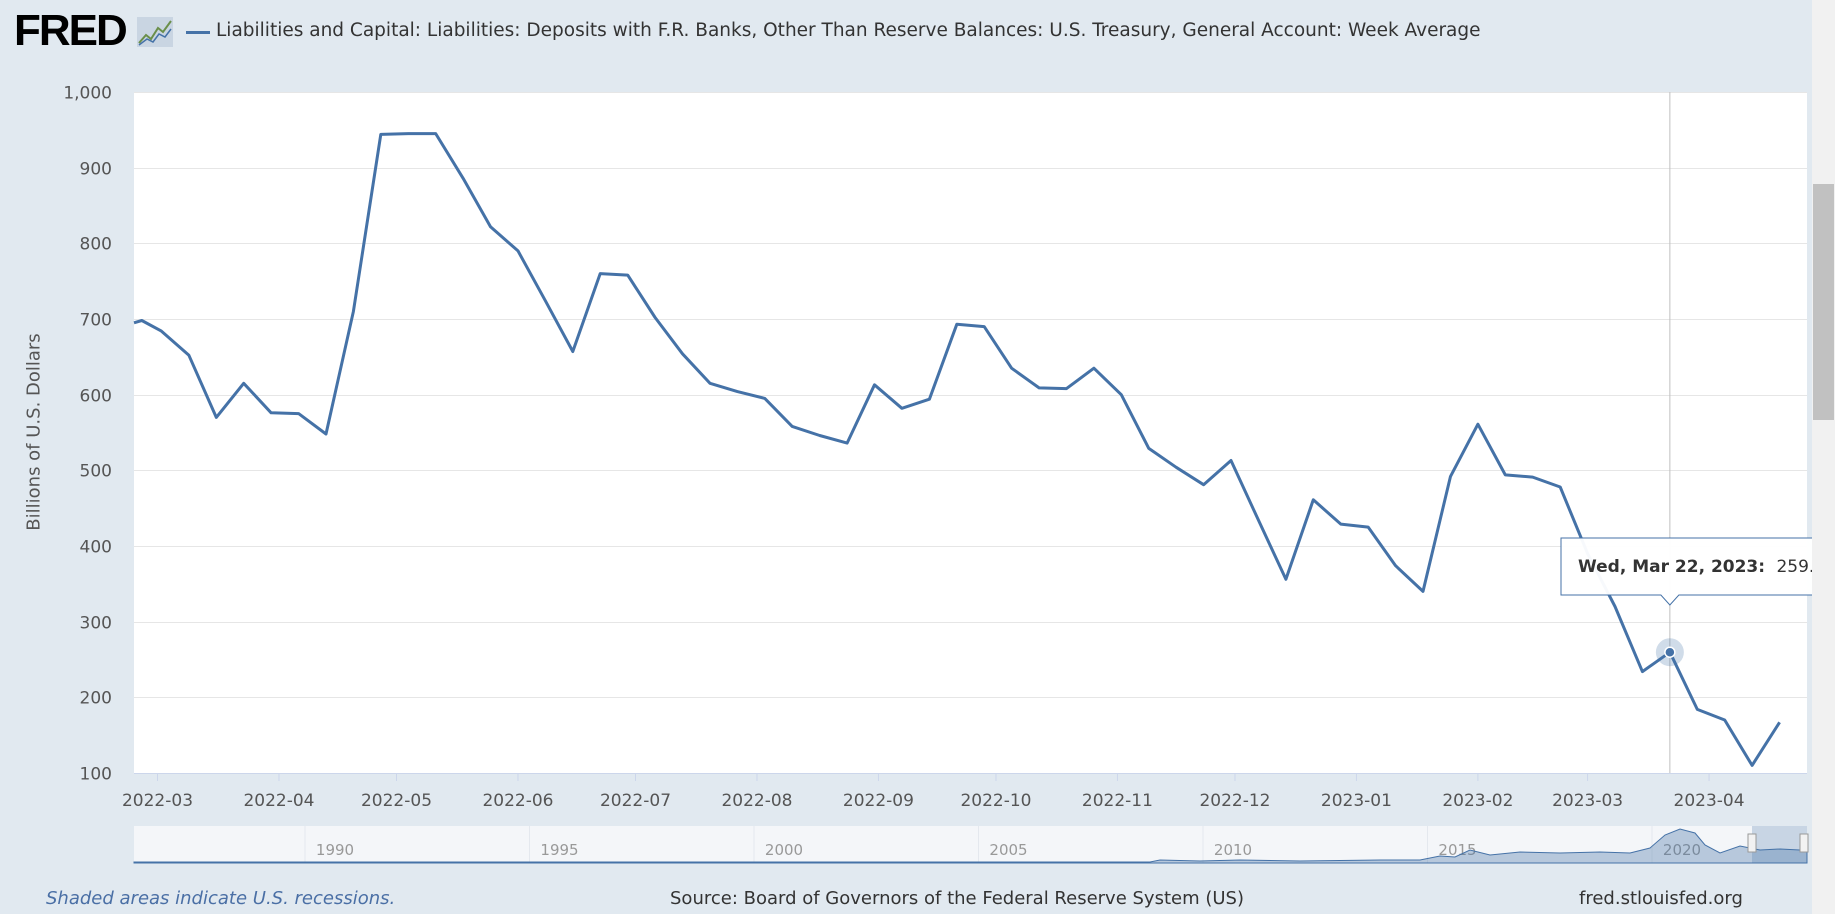  I want to click on navigator-ticks: 1990 1995 2000 2005 2010 2015 2020, so click(1002, 844).